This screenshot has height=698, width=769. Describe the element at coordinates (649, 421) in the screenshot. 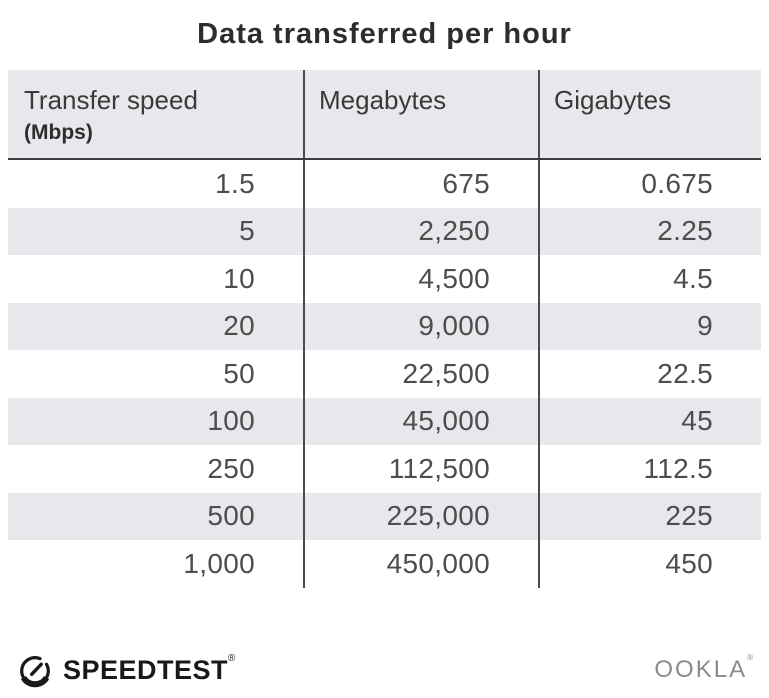

I see `cell-gigabytes: 45` at that location.